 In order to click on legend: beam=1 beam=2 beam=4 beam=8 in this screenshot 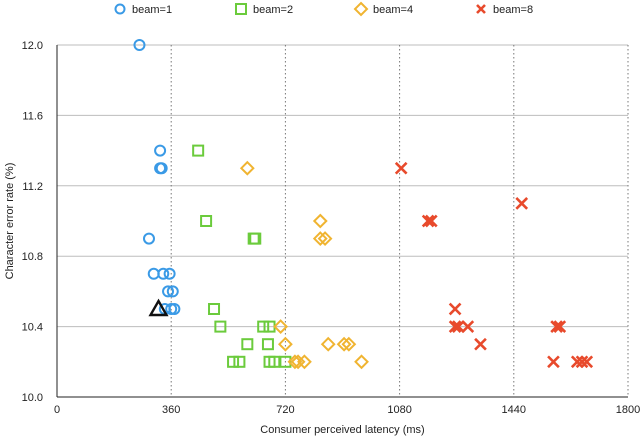, I will do `click(323, 9)`.